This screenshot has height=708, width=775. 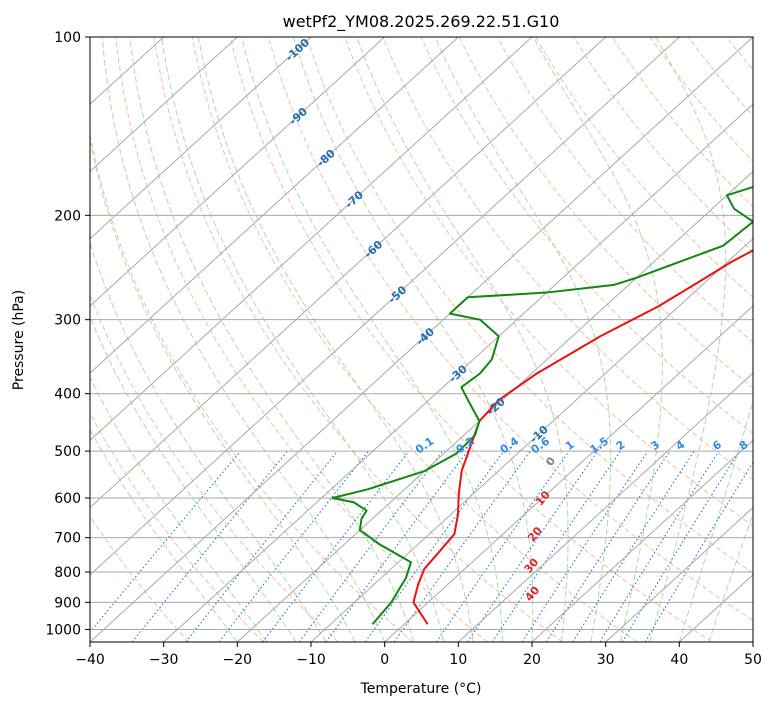 What do you see at coordinates (421, 22) in the screenshot?
I see `chart-title: wetPf2_YM08.2025.269.22.51.G10` at bounding box center [421, 22].